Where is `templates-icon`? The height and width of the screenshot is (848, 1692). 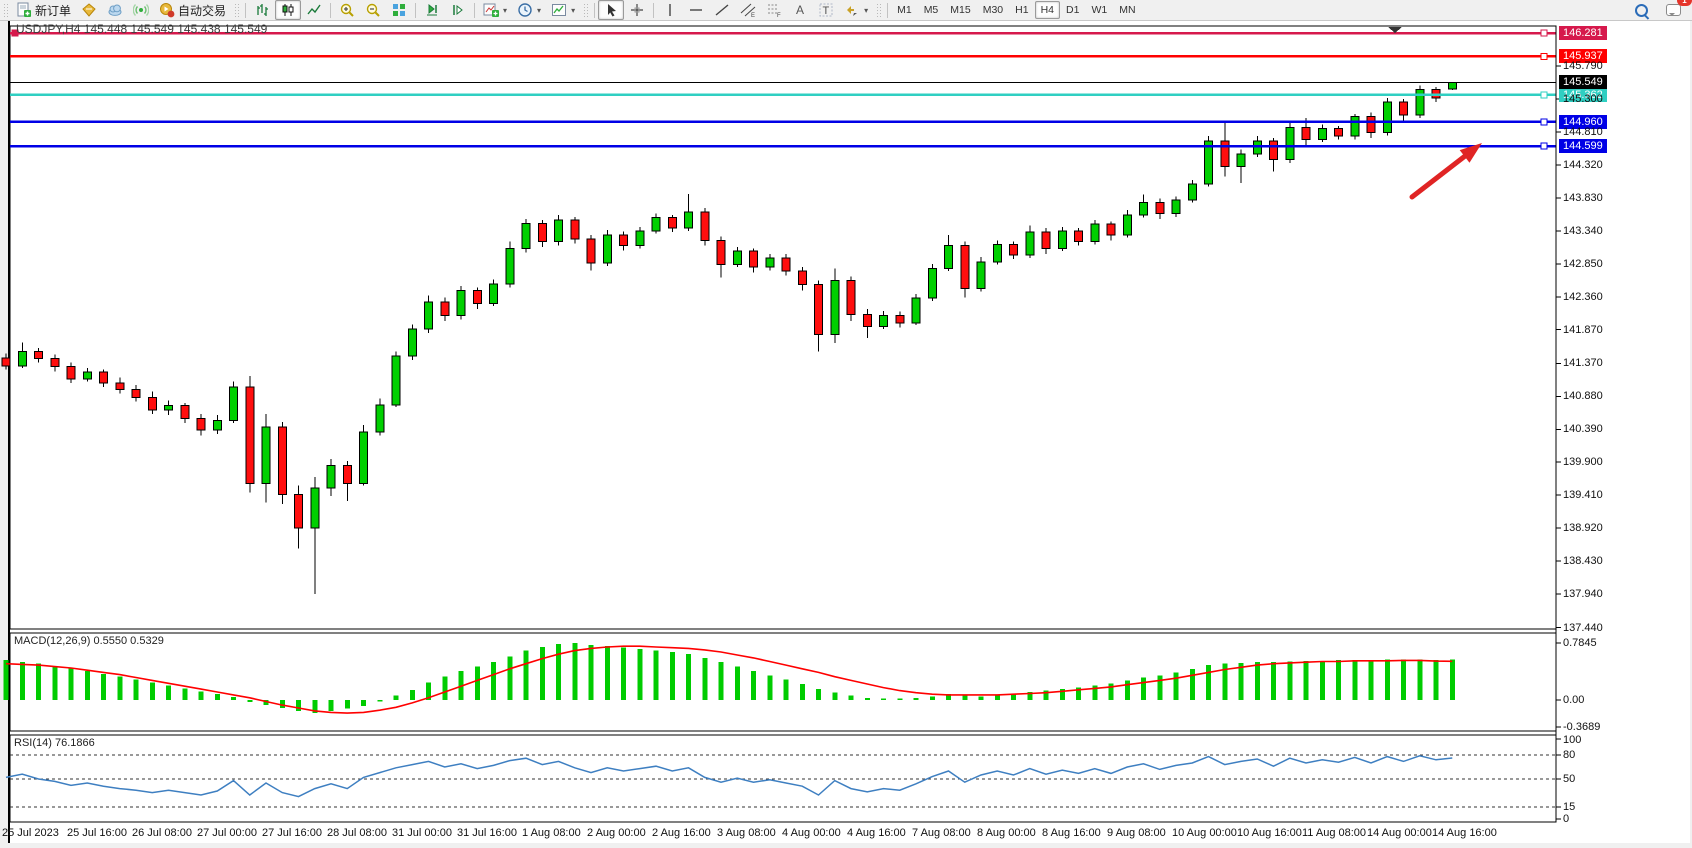
templates-icon is located at coordinates (559, 10).